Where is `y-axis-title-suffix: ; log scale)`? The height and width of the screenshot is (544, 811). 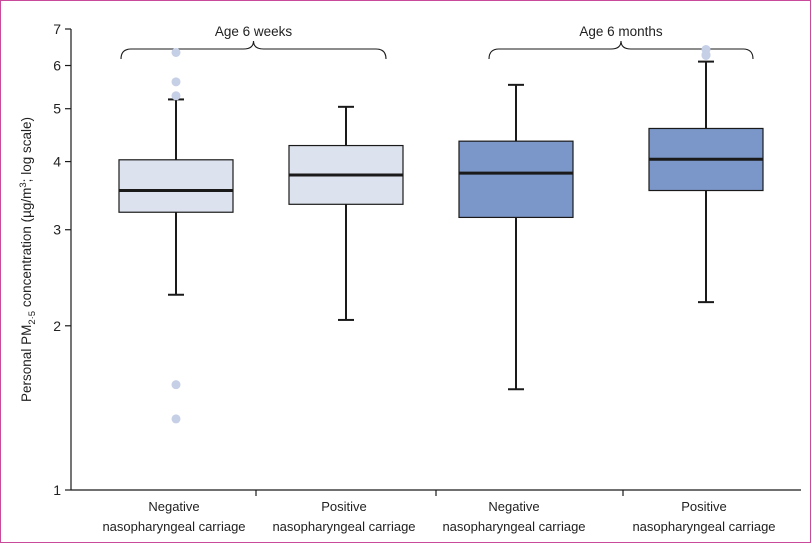 y-axis-title-suffix: ; log scale) is located at coordinates (26, 149).